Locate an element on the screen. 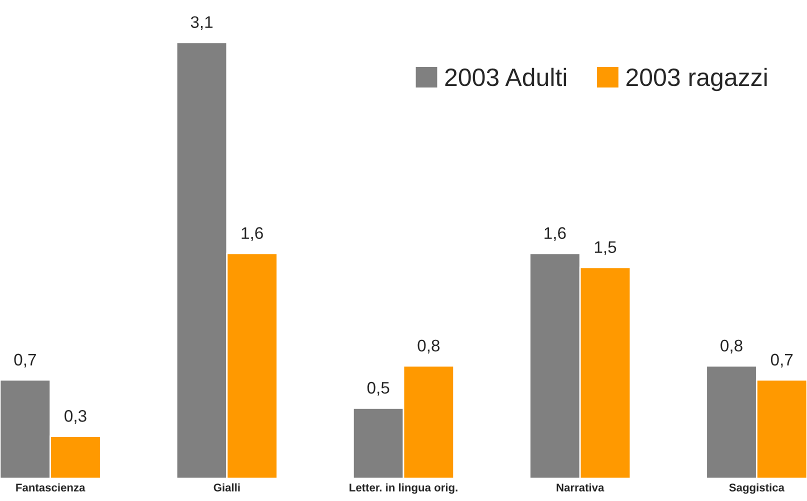 This screenshot has width=807, height=501. x-tick-label: Gialli is located at coordinates (227, 487).